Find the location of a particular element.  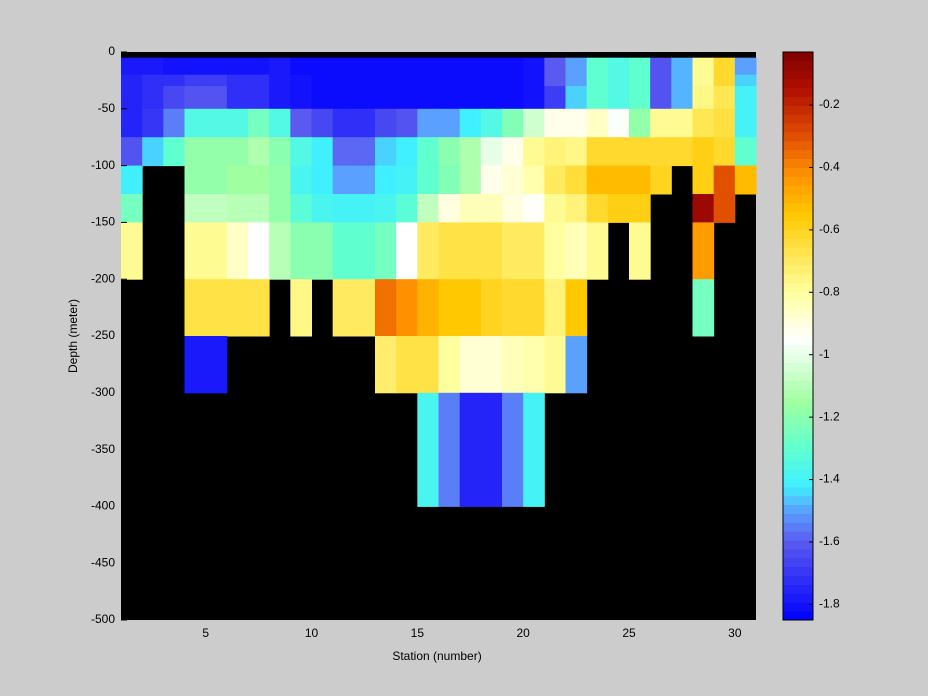

x-tick-label: 30 is located at coordinates (735, 633).